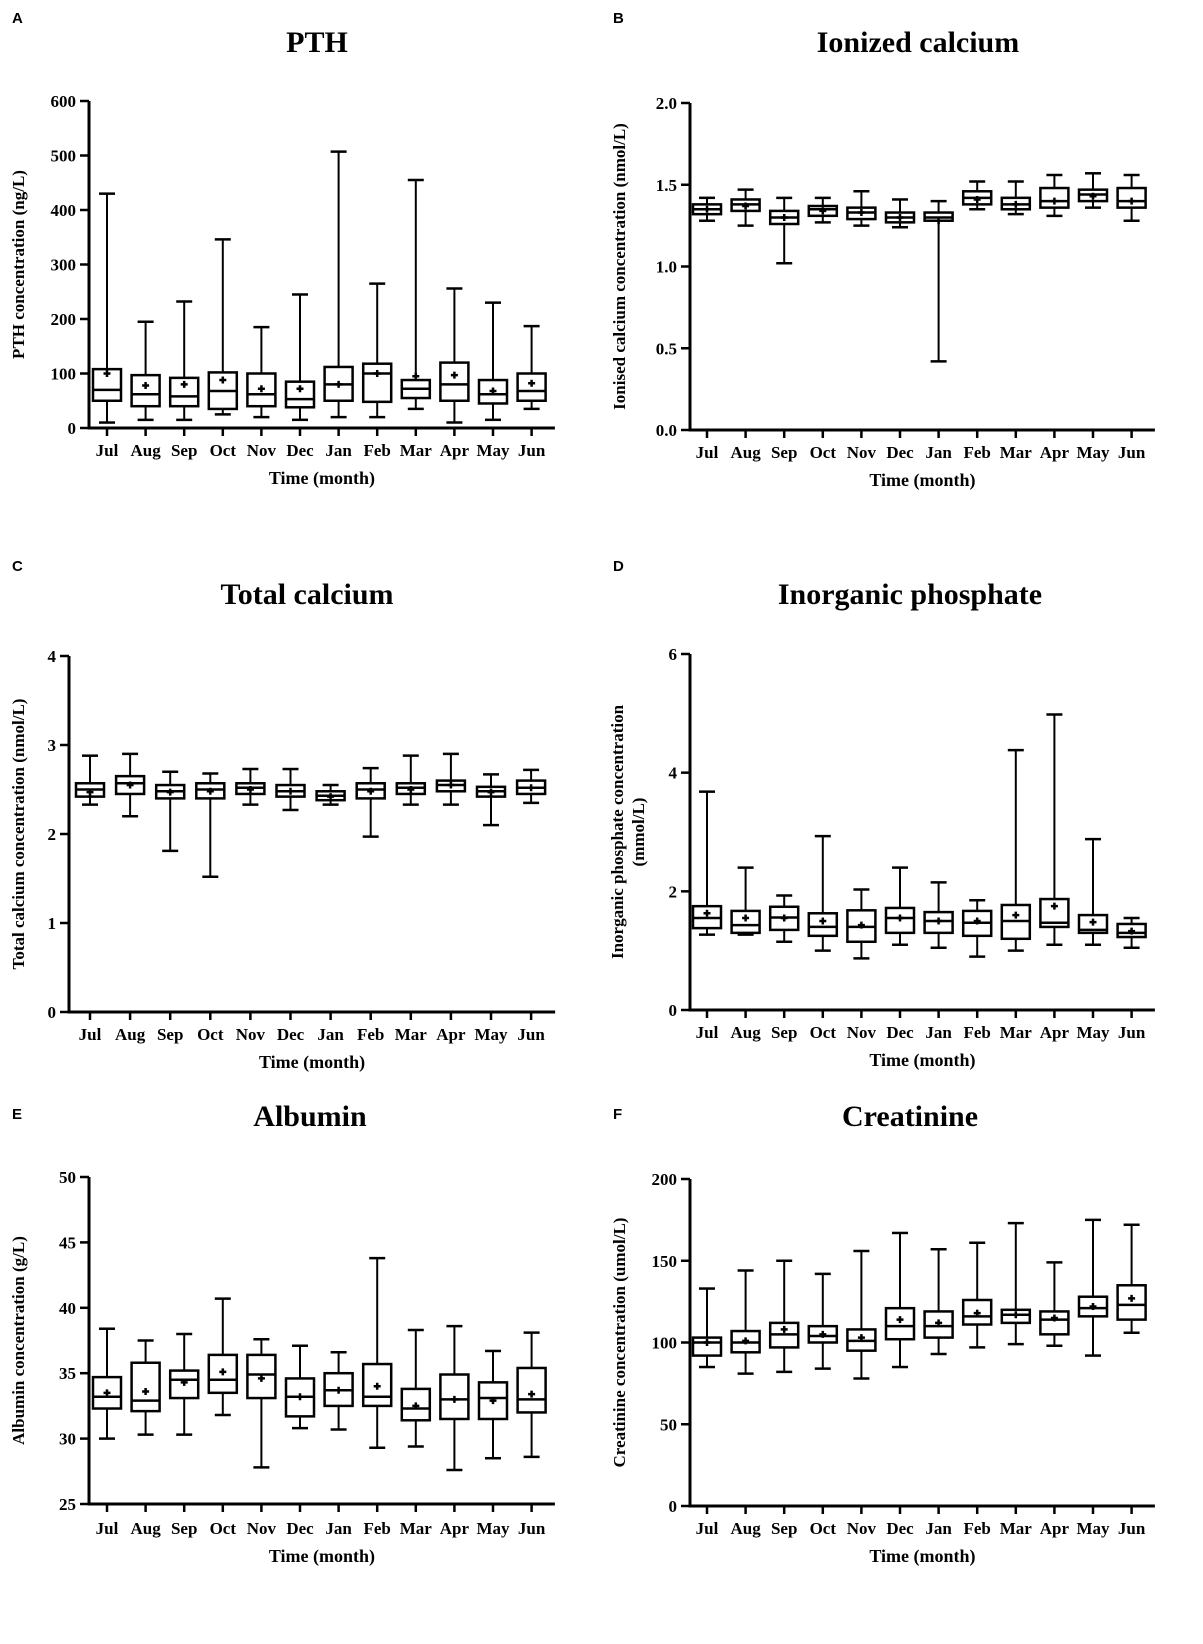  What do you see at coordinates (638, 832) in the screenshot?
I see `y-axis-label-line: (mmol/L)` at bounding box center [638, 832].